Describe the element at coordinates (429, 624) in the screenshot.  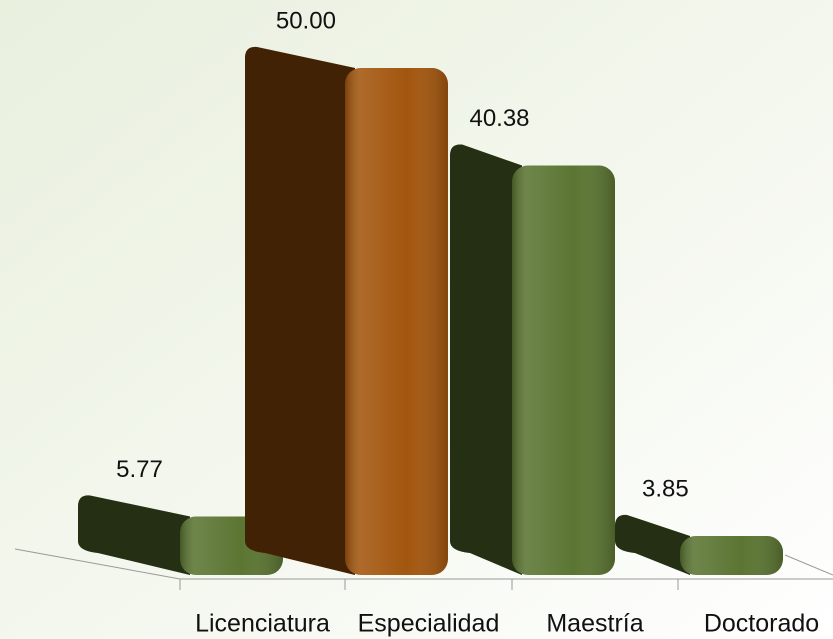
I see `x-tick-label: Especialidad` at that location.